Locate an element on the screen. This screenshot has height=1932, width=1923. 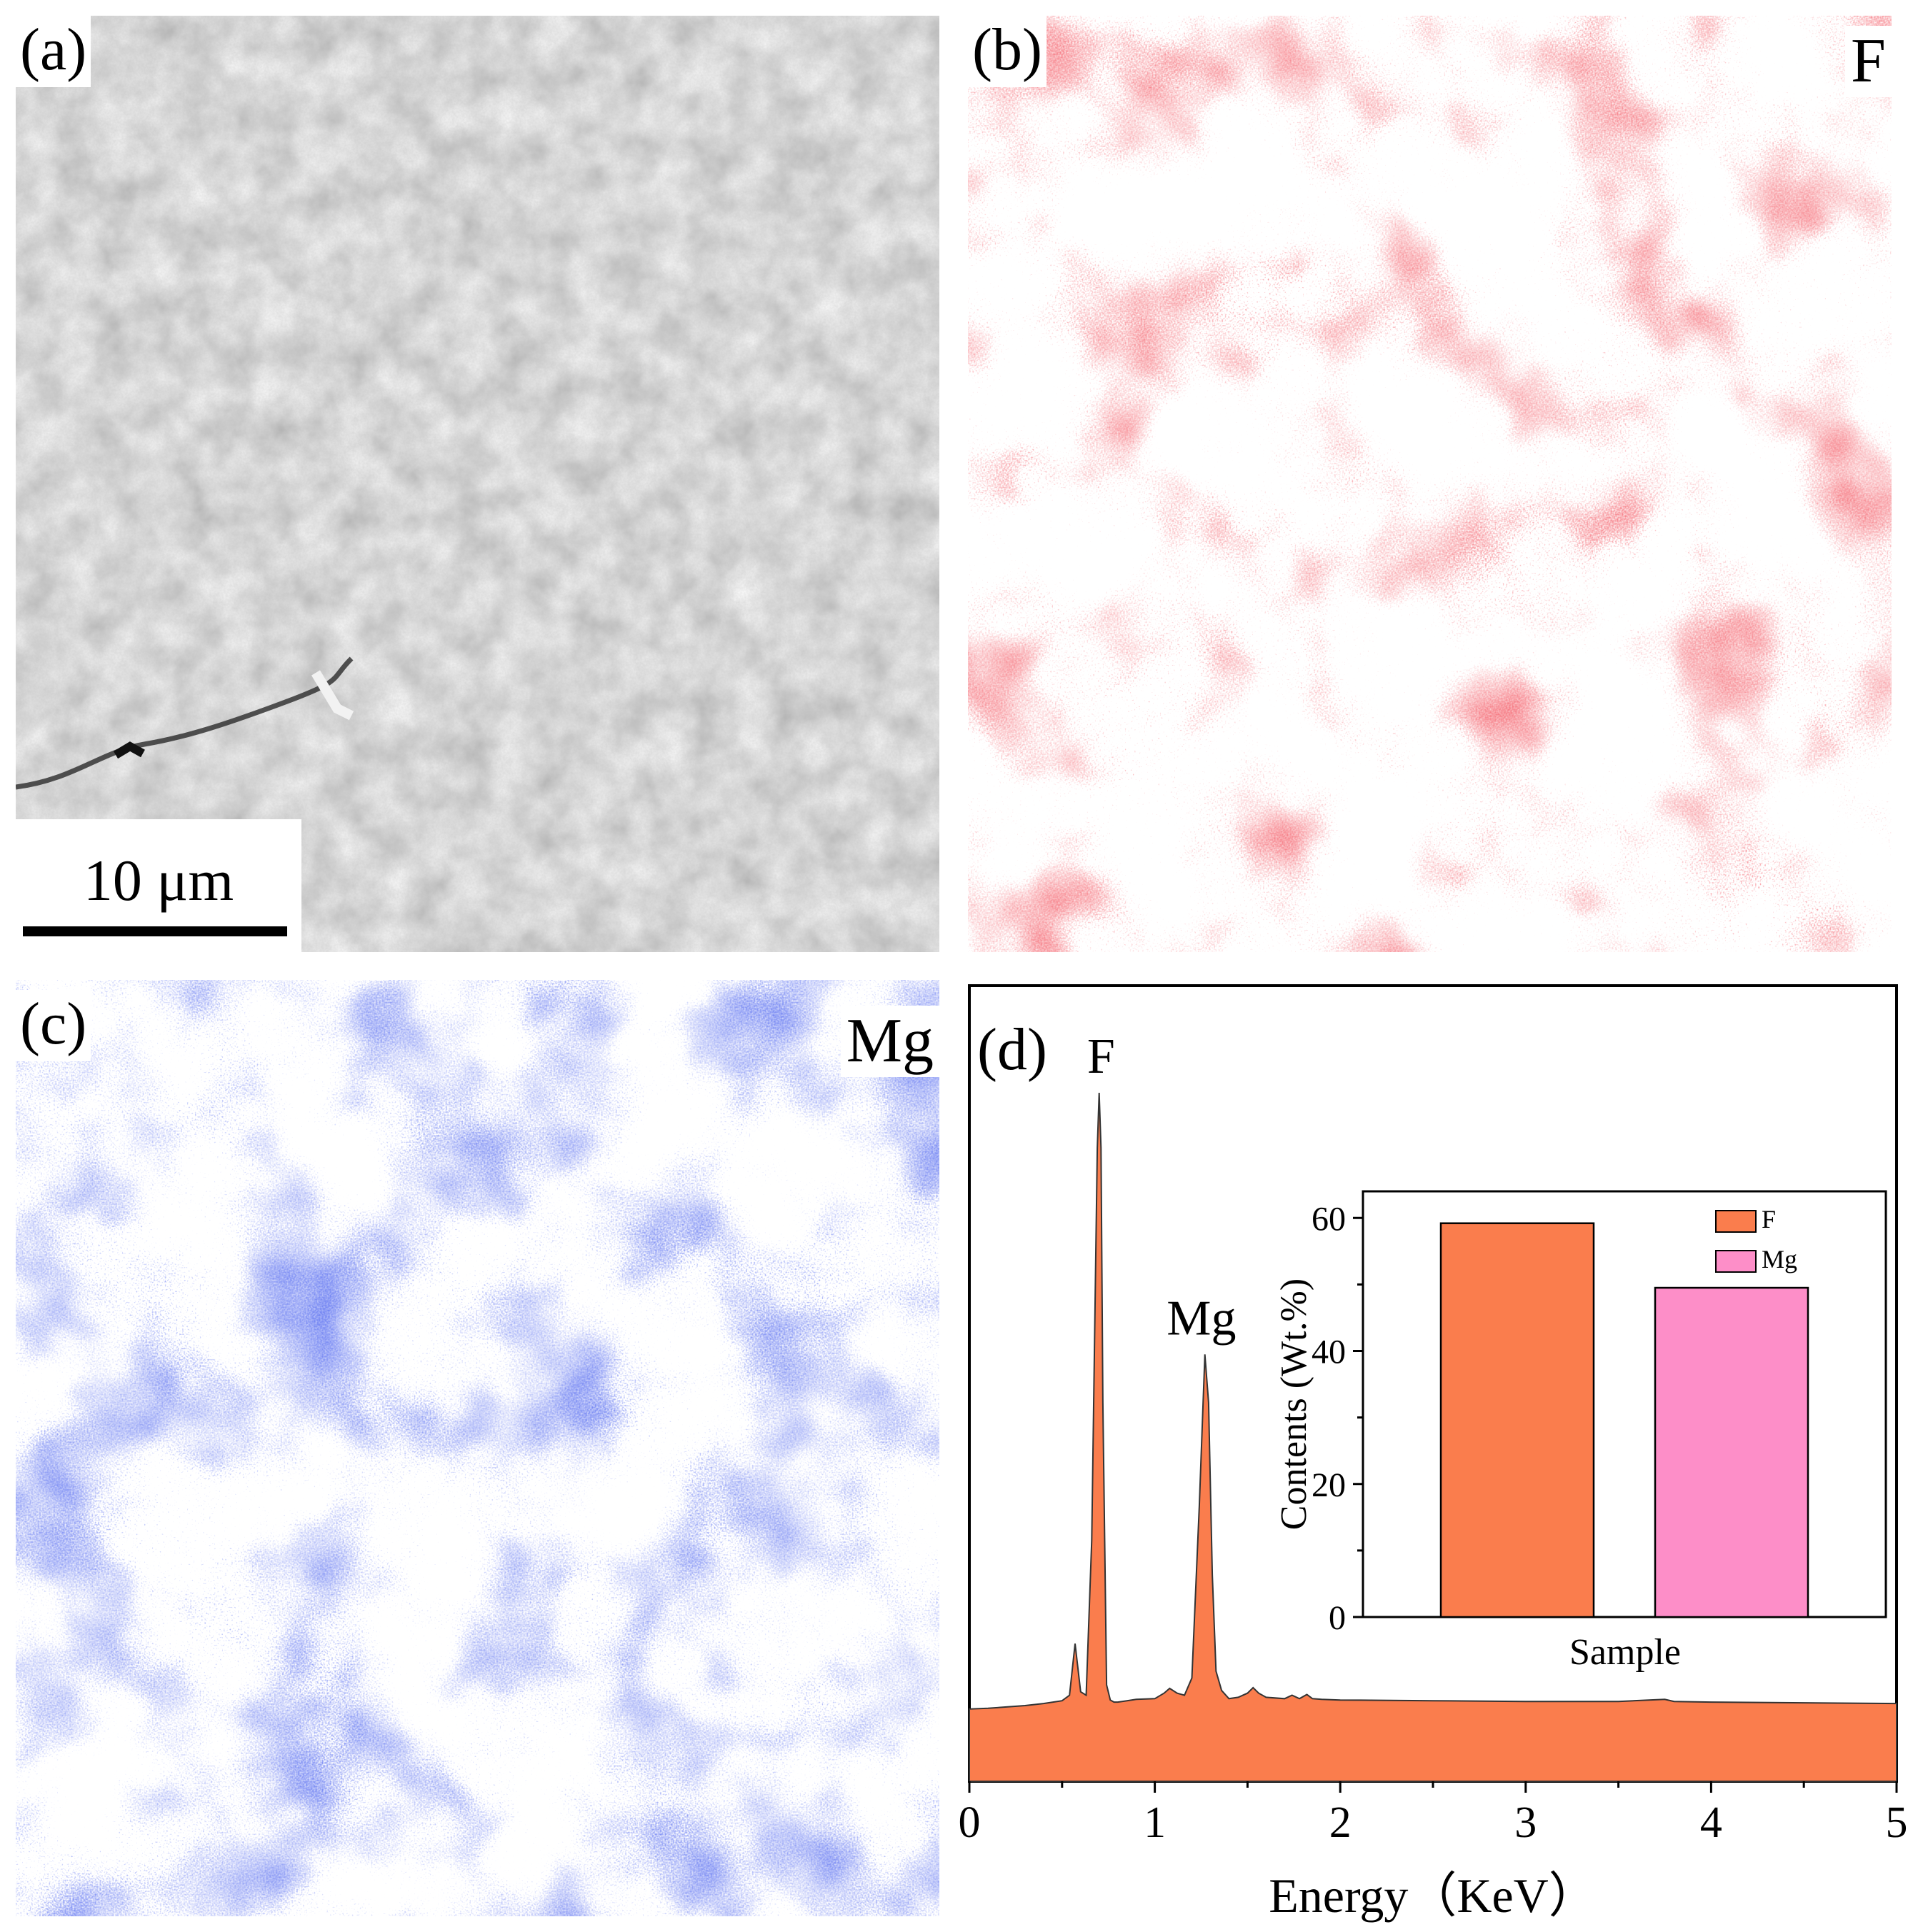
panel-b-label: (b) is located at coordinates (1008, 51).